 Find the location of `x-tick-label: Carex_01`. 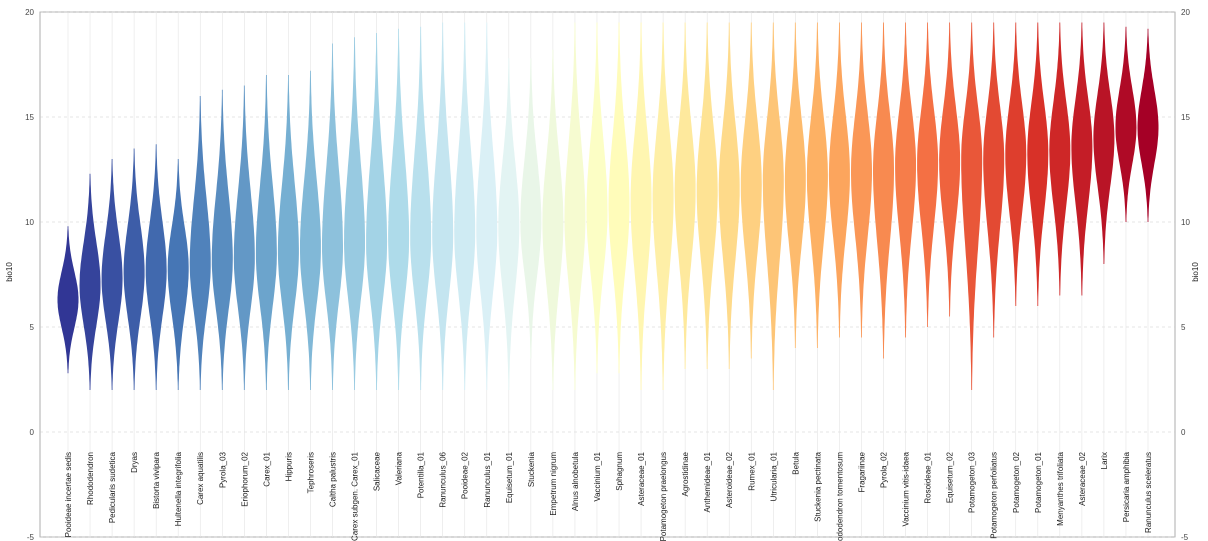

x-tick-label: Carex_01 is located at coordinates (266, 468).